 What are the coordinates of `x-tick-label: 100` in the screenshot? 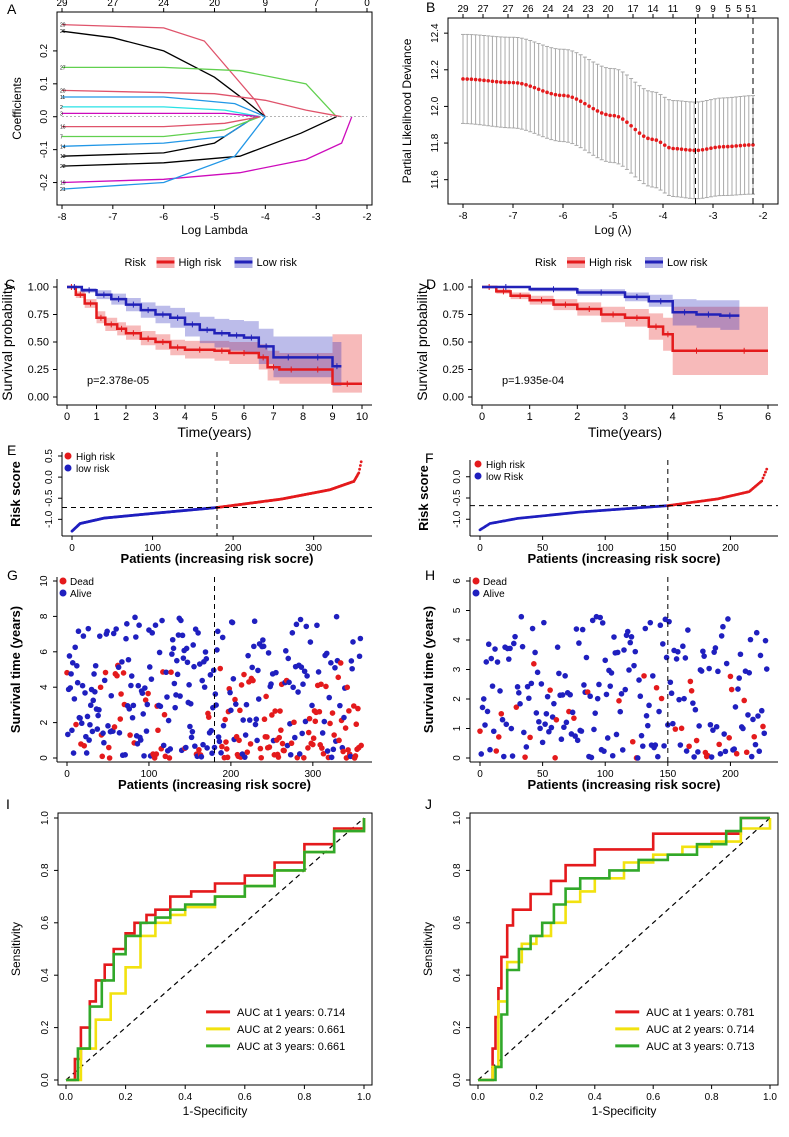 It's located at (605, 548).